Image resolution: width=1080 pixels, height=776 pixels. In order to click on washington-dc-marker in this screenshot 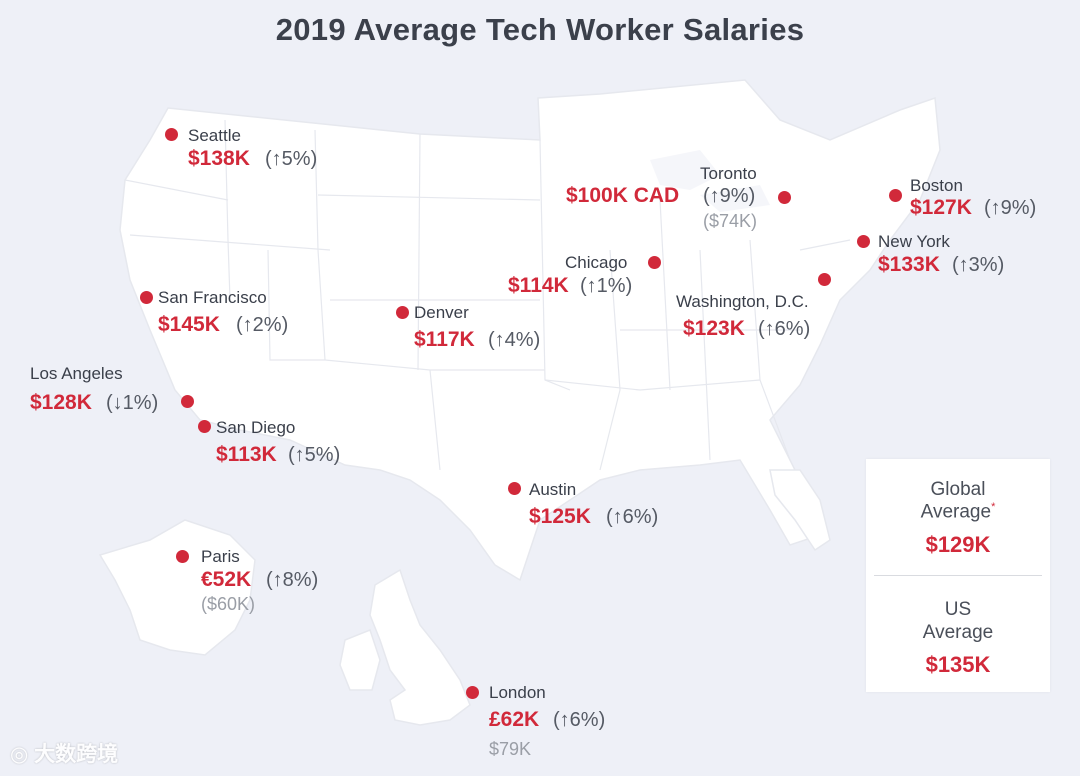, I will do `click(824, 279)`.